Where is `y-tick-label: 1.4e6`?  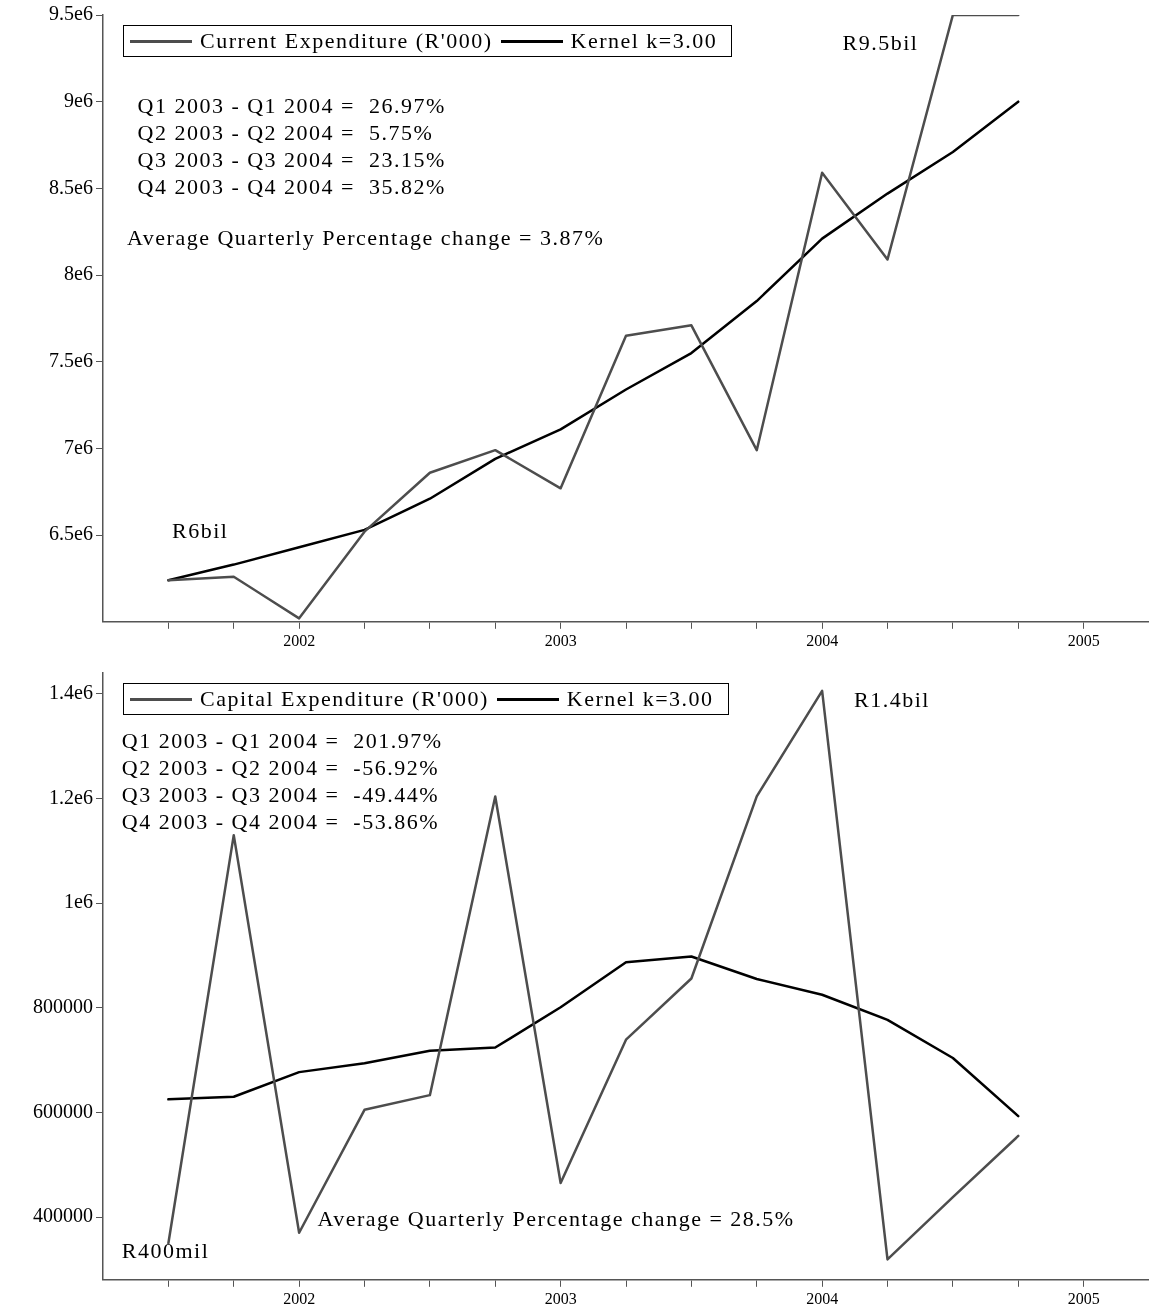 y-tick-label: 1.4e6 is located at coordinates (71, 692).